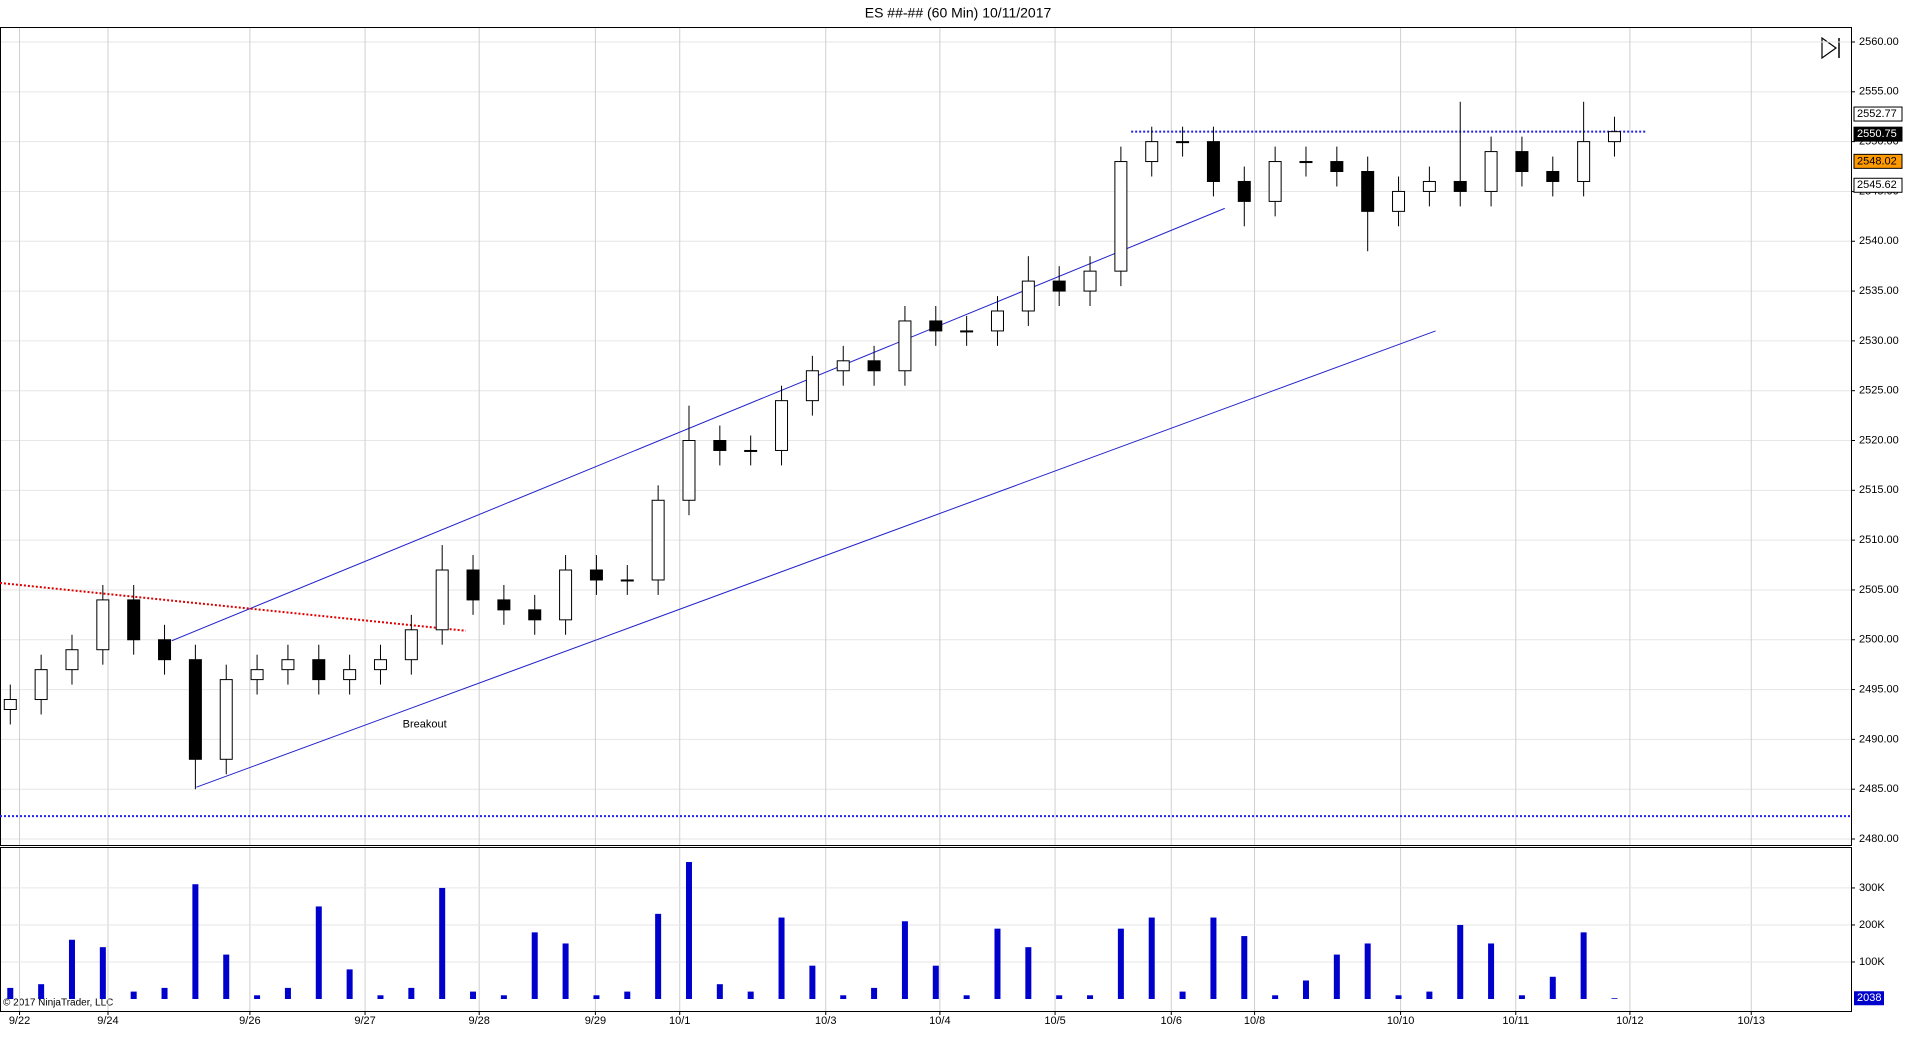 This screenshot has width=1920, height=1055. I want to click on y-tick-label: 2505.00, so click(1879, 590).